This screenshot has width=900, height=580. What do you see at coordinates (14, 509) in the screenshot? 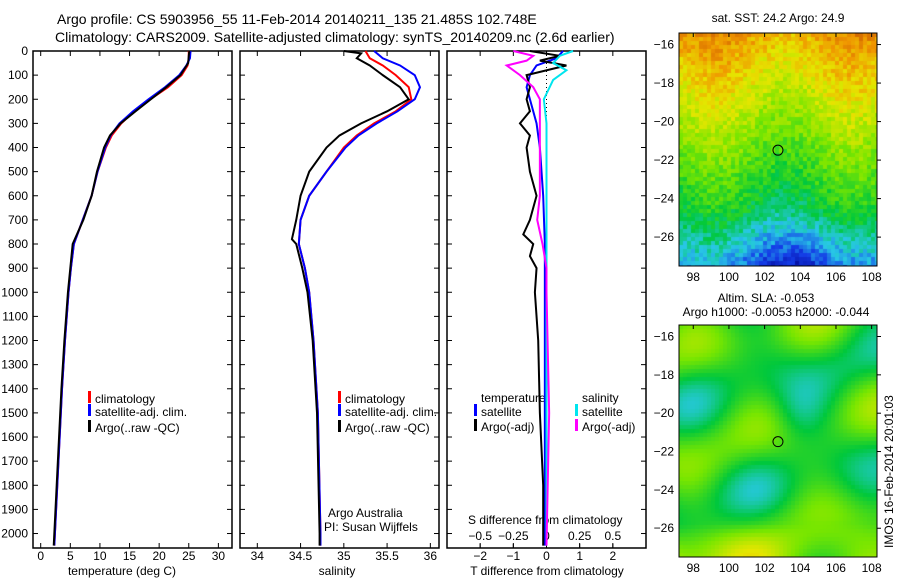
I see `y-tick-label: 1900` at bounding box center [14, 509].